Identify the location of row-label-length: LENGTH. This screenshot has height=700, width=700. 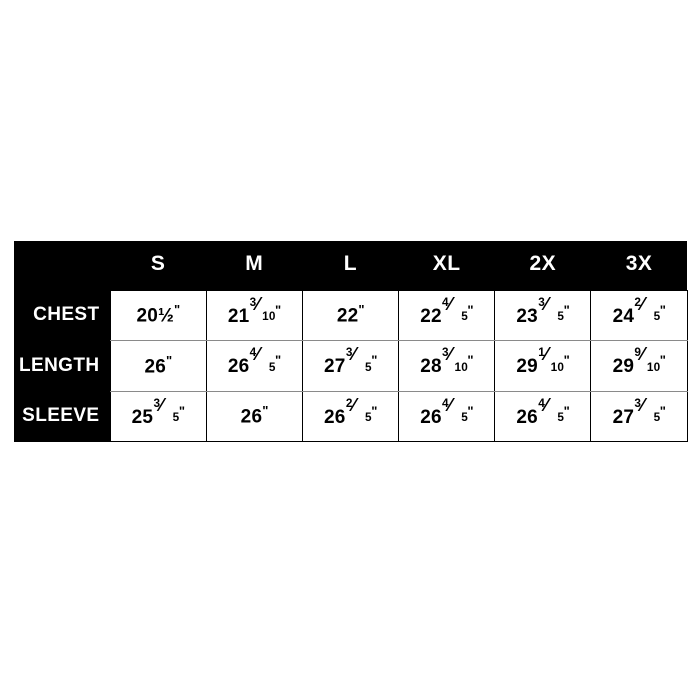
(62, 366).